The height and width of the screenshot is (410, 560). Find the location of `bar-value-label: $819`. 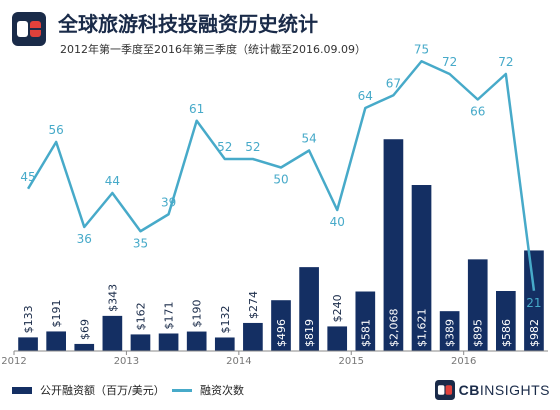

bar-value-label: $819 is located at coordinates (309, 333).